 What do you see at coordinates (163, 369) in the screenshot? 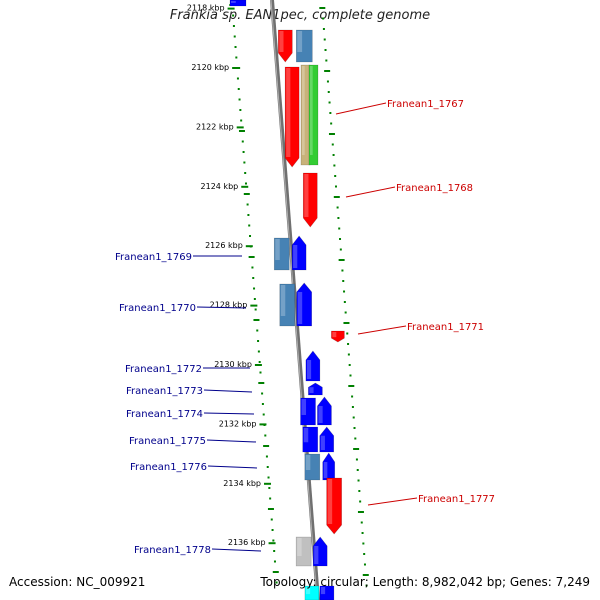
I see `gene-label-franean1-1772: Franean1_1772` at bounding box center [163, 369].